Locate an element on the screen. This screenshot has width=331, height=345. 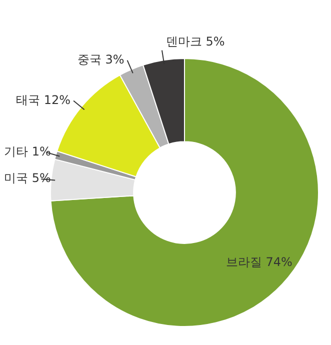
slice-label: 미국 5% is located at coordinates (27, 178).